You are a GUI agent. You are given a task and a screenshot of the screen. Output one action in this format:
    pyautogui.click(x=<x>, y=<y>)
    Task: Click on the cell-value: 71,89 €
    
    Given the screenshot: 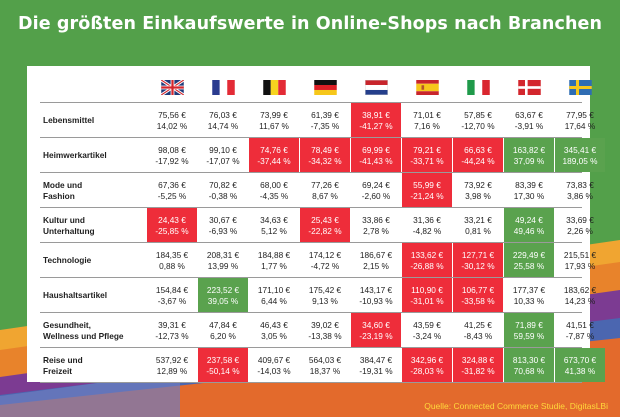 What is the action you would take?
    pyautogui.click(x=529, y=325)
    